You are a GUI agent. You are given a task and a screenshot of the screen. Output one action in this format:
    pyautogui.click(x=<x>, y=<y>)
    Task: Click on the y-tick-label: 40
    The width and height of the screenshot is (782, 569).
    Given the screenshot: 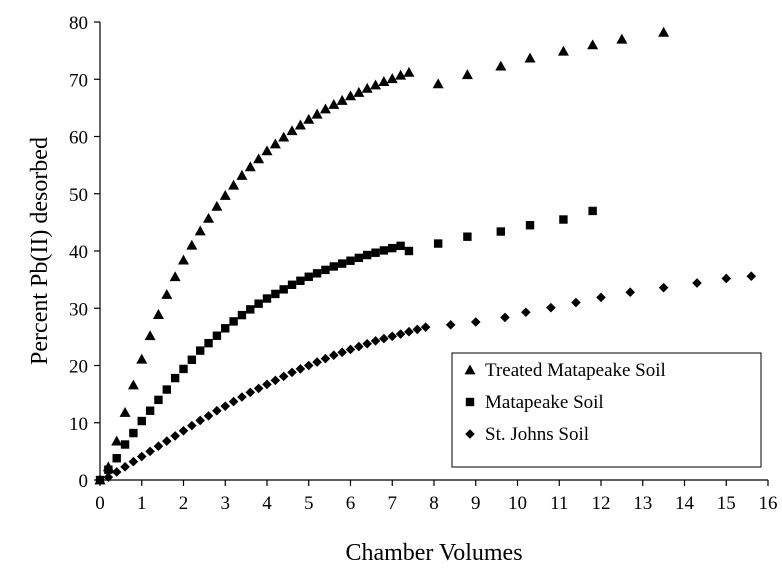 What is the action you would take?
    pyautogui.click(x=78, y=252)
    